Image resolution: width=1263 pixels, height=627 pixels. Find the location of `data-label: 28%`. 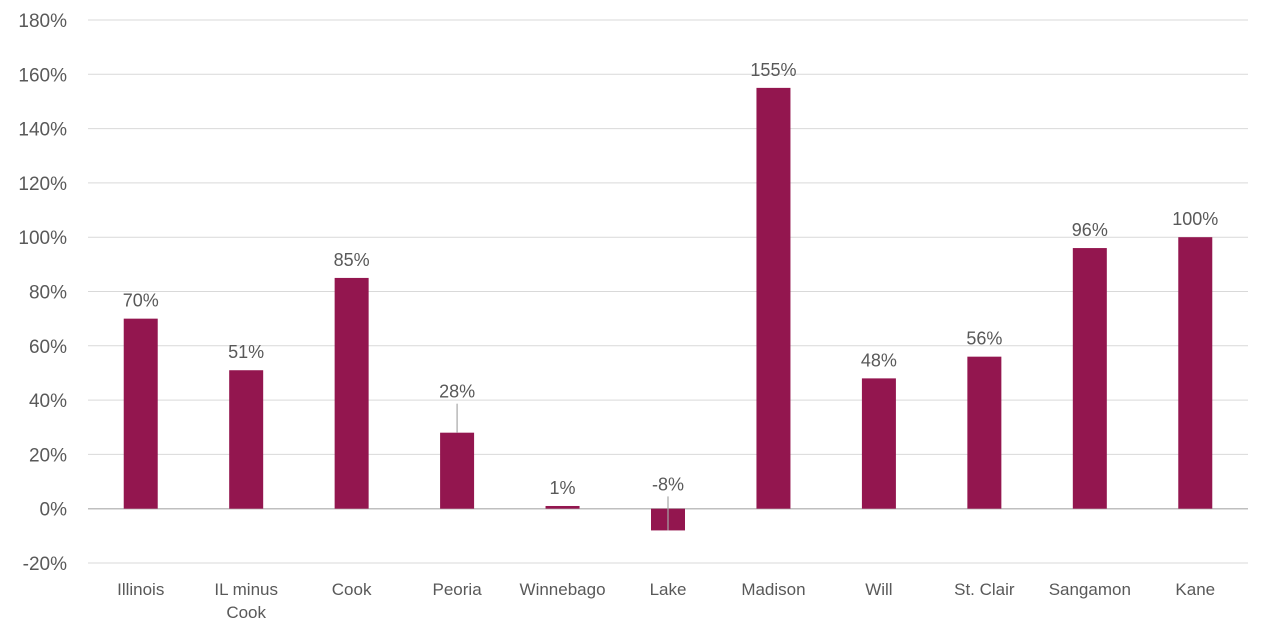

data-label: 28% is located at coordinates (457, 392).